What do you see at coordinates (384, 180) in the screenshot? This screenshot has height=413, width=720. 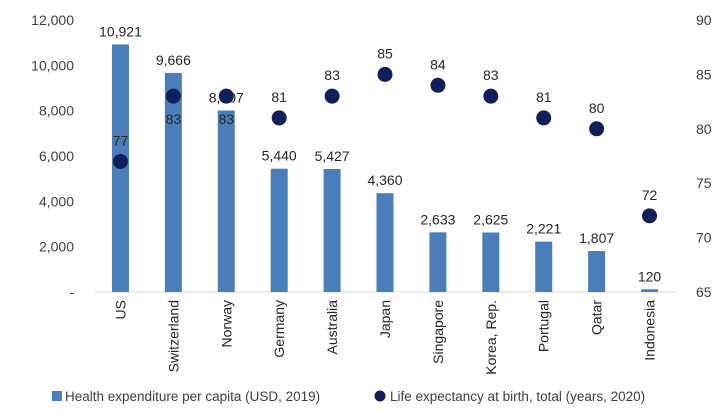 I see `bar-value-label: 4,360` at bounding box center [384, 180].